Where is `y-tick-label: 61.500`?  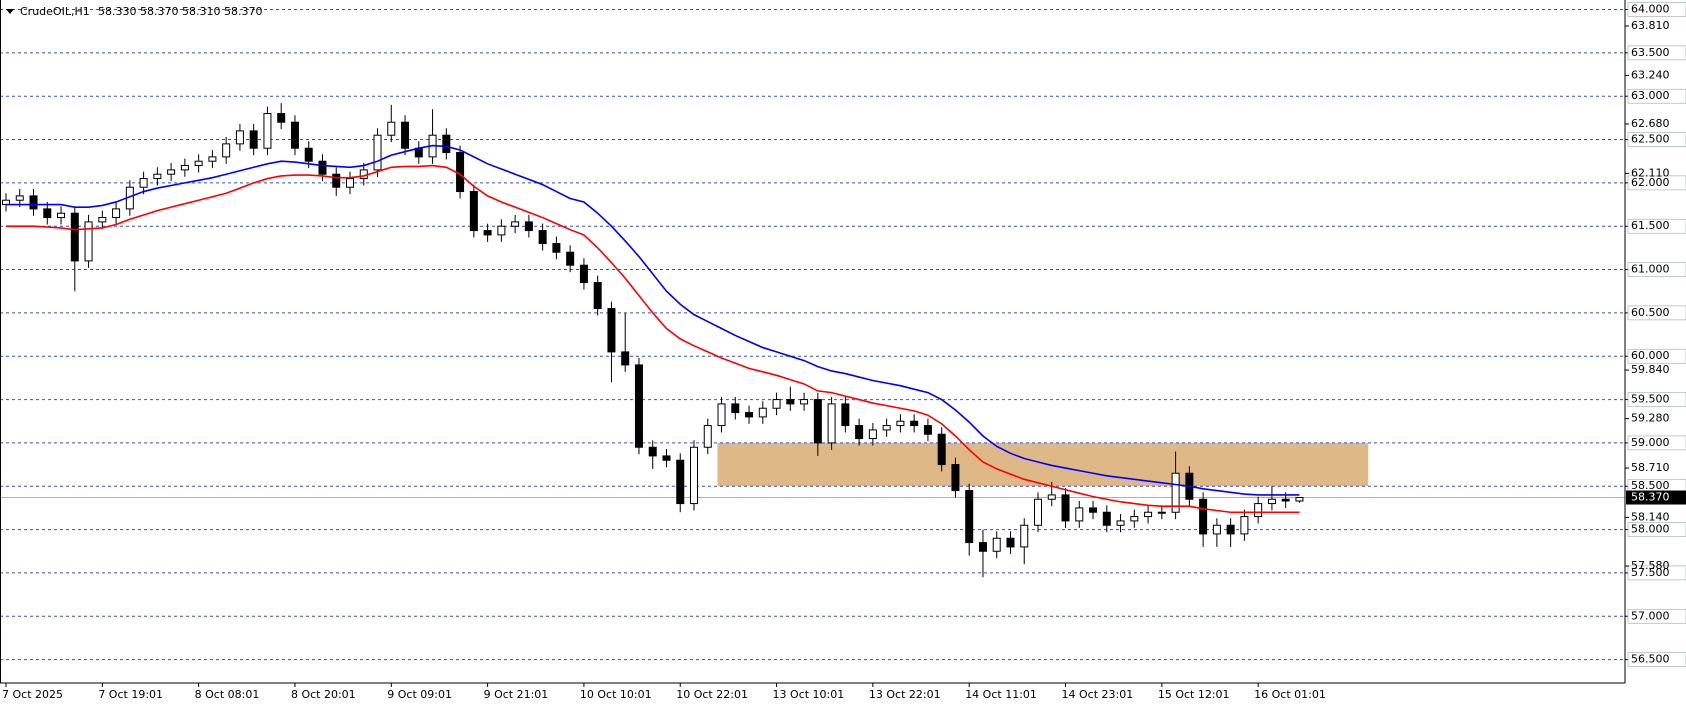
y-tick-label: 61.500 is located at coordinates (1650, 225).